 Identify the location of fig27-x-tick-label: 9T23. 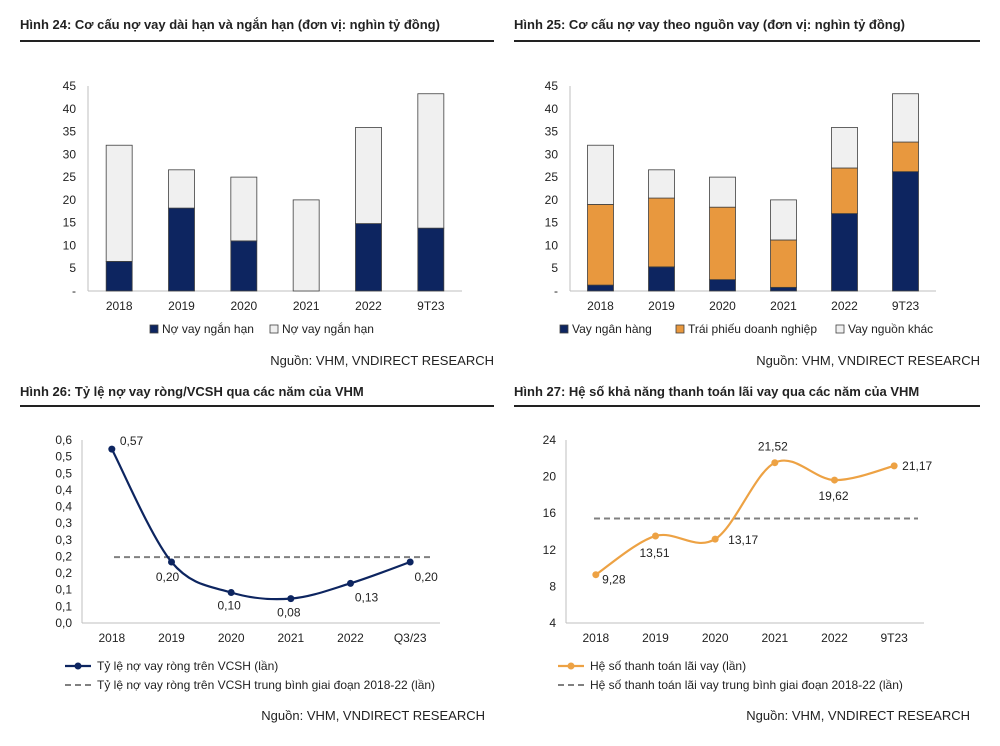
(894, 638).